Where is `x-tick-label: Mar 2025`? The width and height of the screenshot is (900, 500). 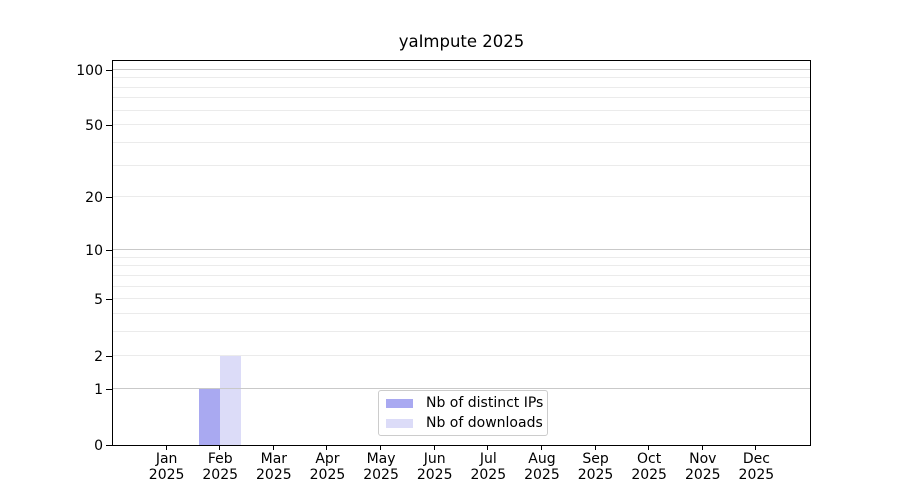 x-tick-label: Mar 2025 is located at coordinates (274, 467).